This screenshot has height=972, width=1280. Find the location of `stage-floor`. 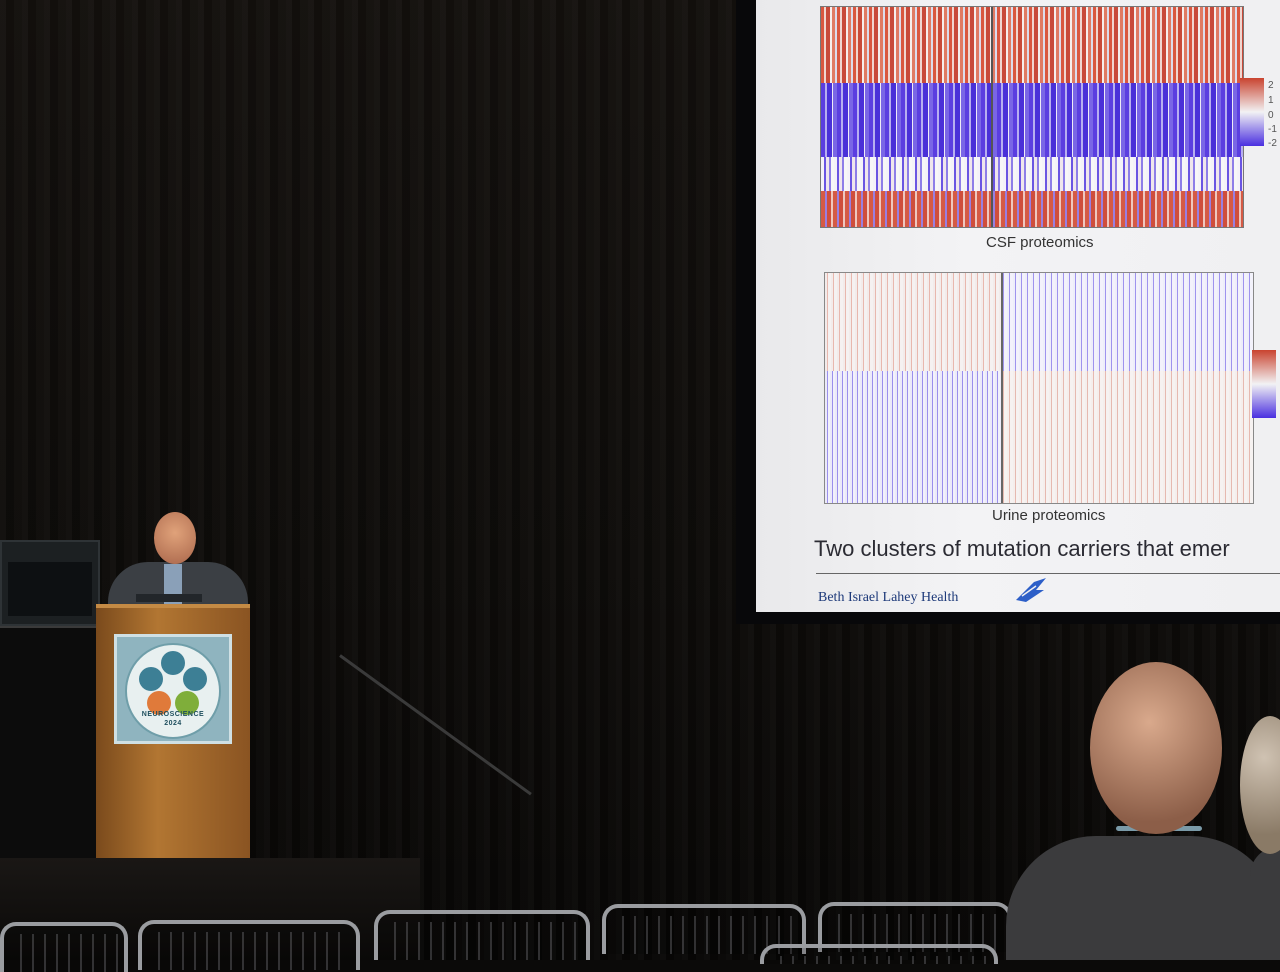

stage-floor is located at coordinates (210, 909).